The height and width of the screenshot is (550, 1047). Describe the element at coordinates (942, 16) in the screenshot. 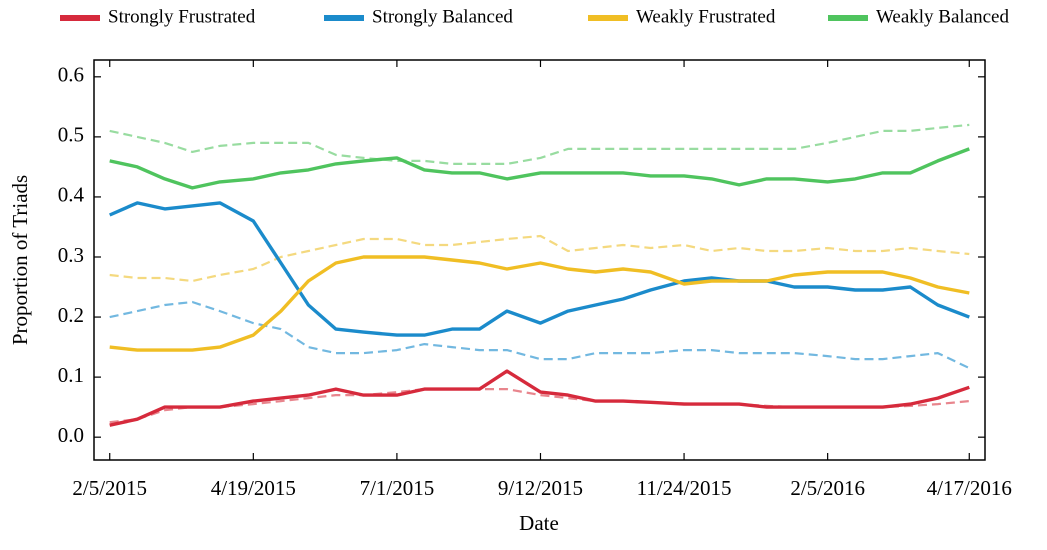

I see `legend-label: Weakly Balanced` at that location.